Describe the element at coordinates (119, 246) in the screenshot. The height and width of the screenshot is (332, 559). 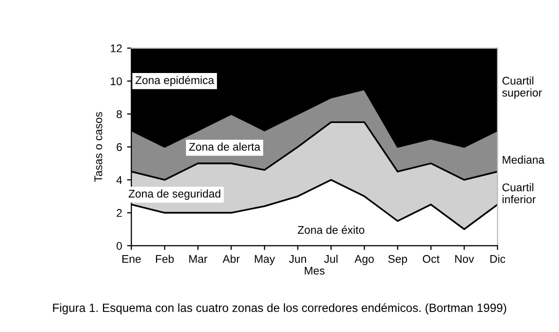
I see `y-tick-label: 0` at that location.